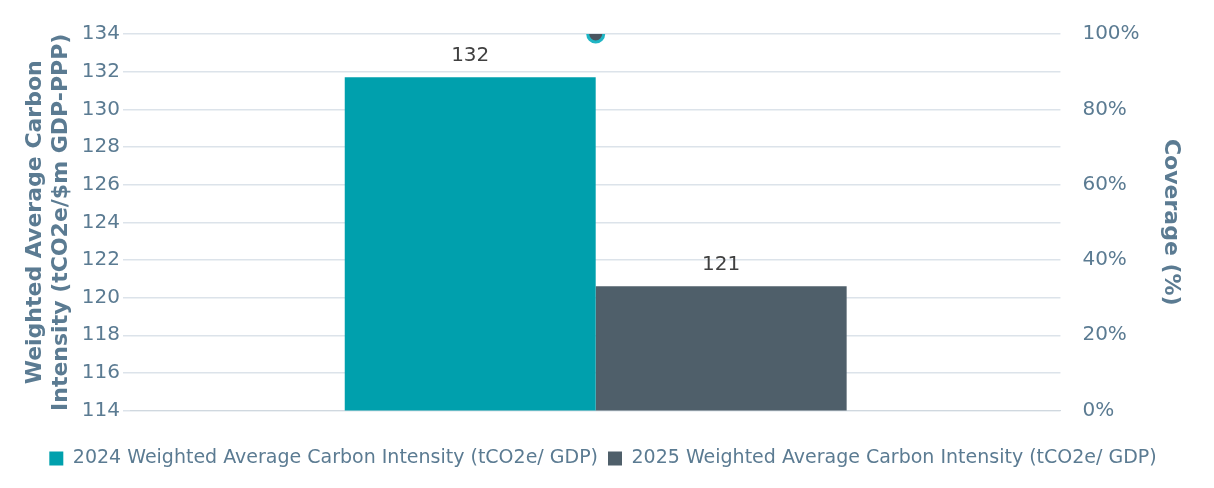 The width and height of the screenshot is (1214, 488). Describe the element at coordinates (100, 258) in the screenshot. I see `y-tick-label: 122` at that location.